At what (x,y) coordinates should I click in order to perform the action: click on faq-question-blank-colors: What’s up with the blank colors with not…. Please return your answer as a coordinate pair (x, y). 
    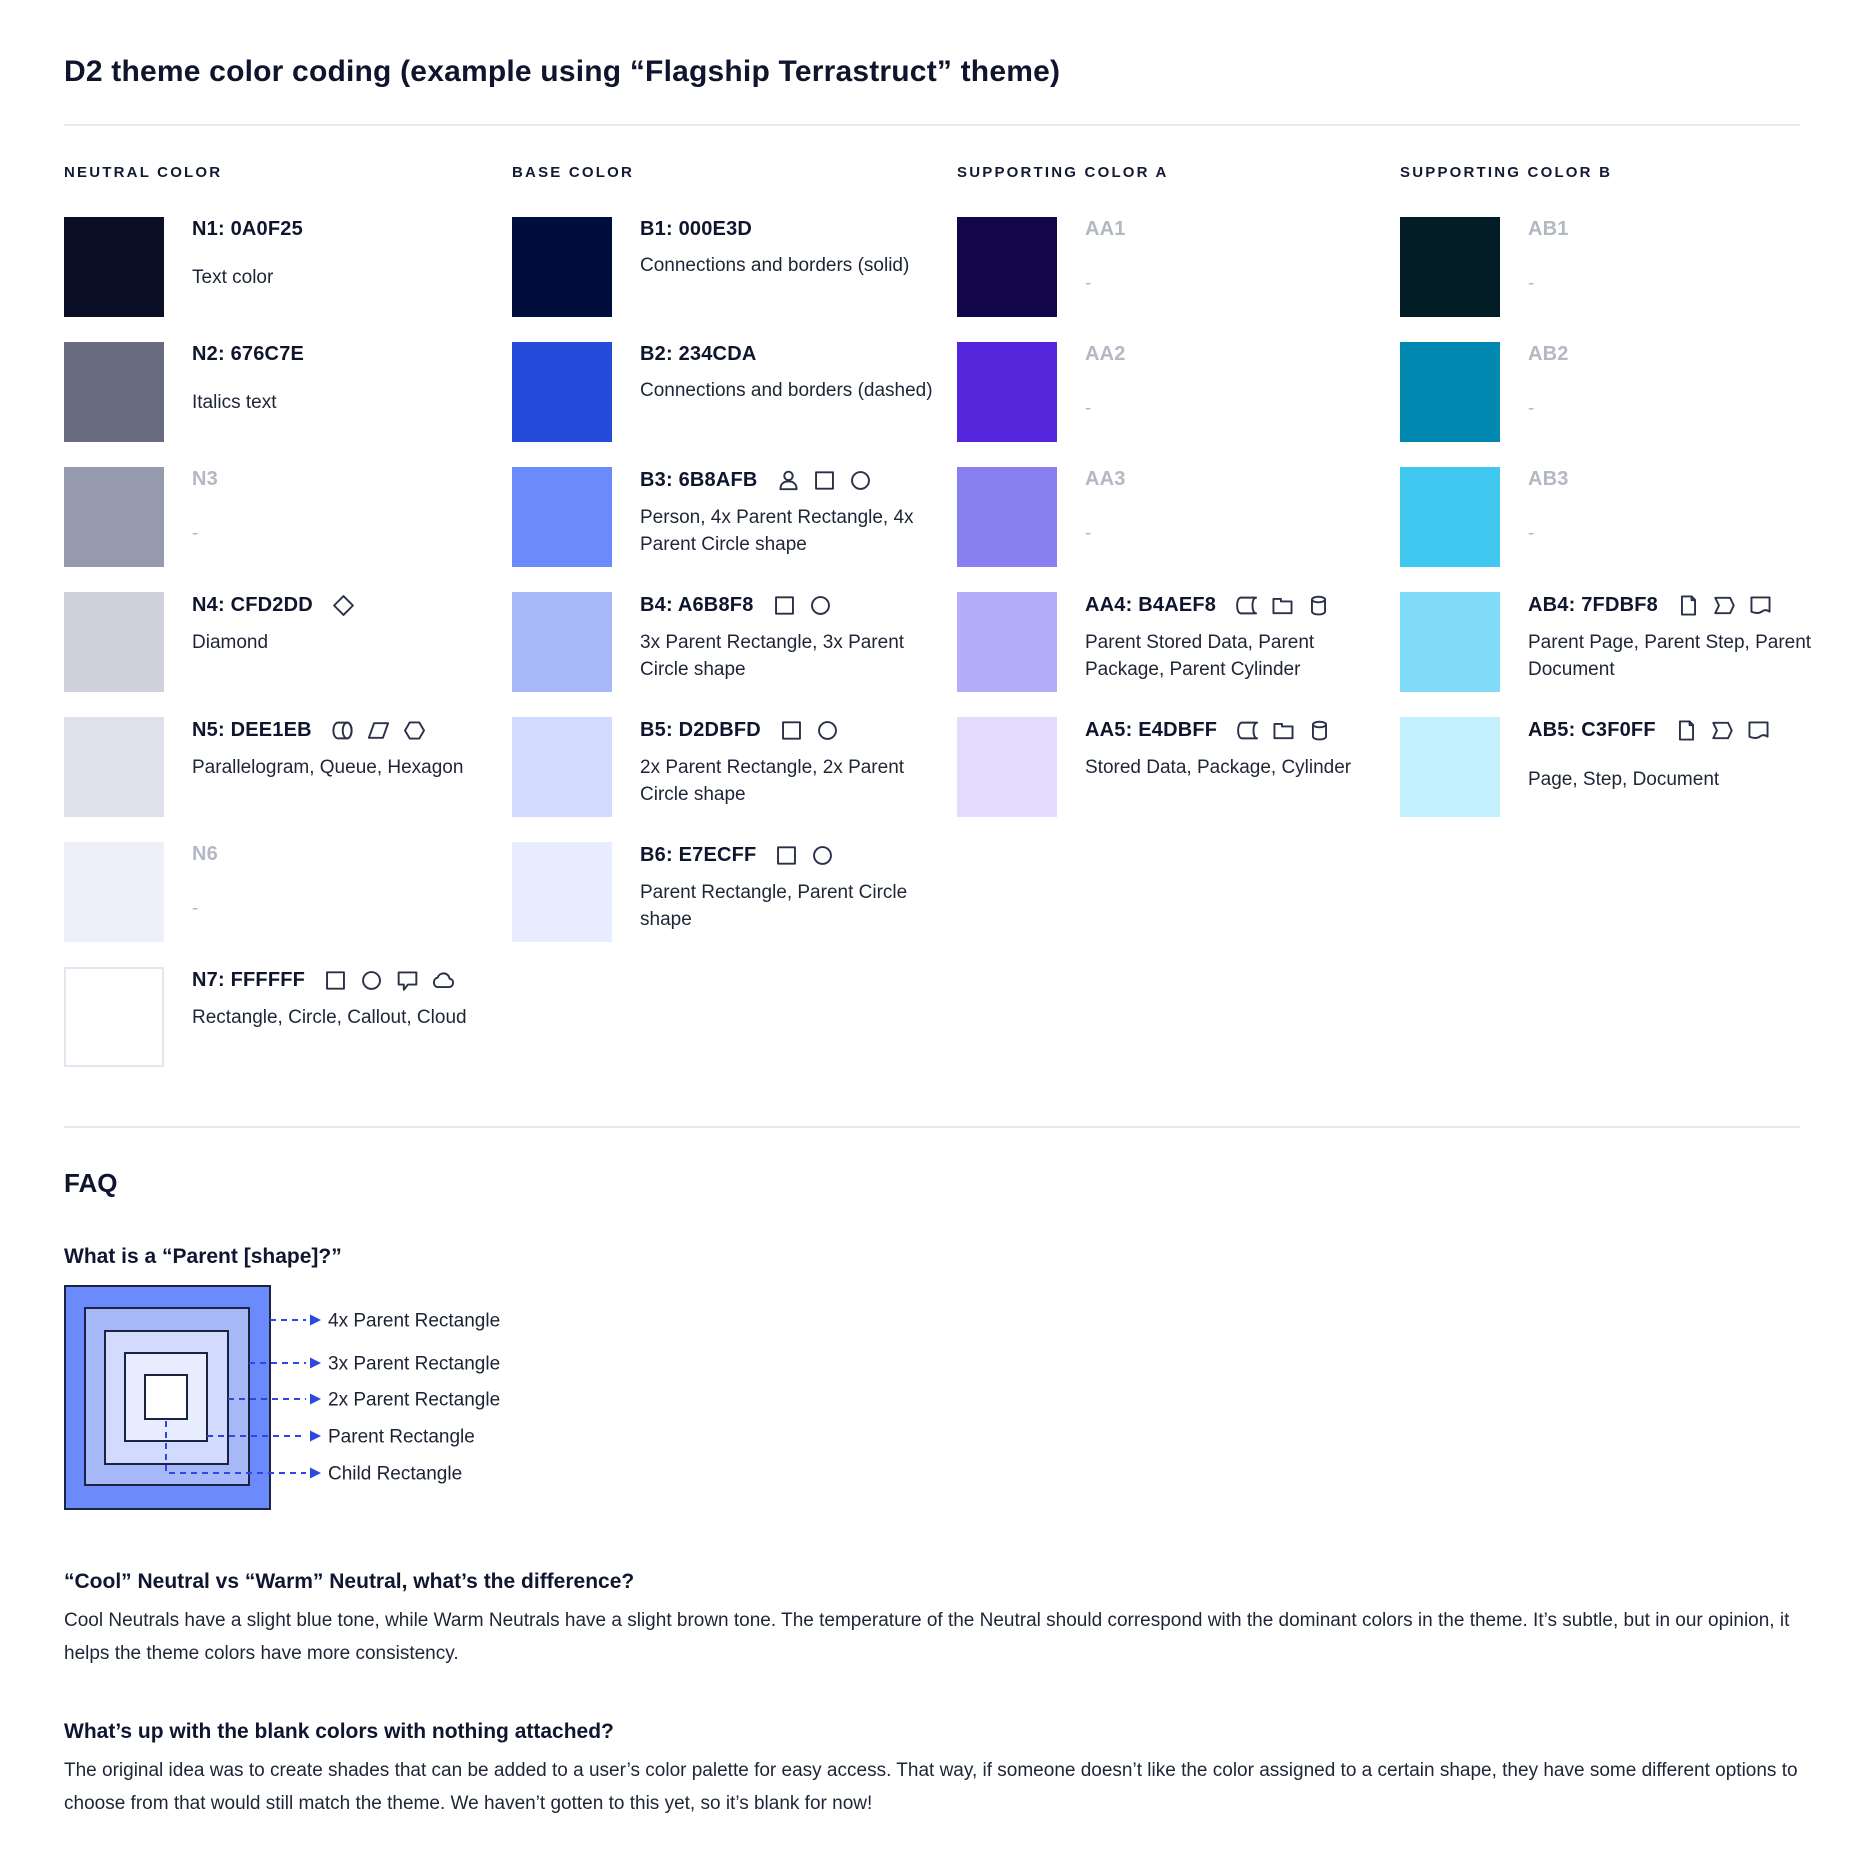
    Looking at the image, I should click on (339, 1732).